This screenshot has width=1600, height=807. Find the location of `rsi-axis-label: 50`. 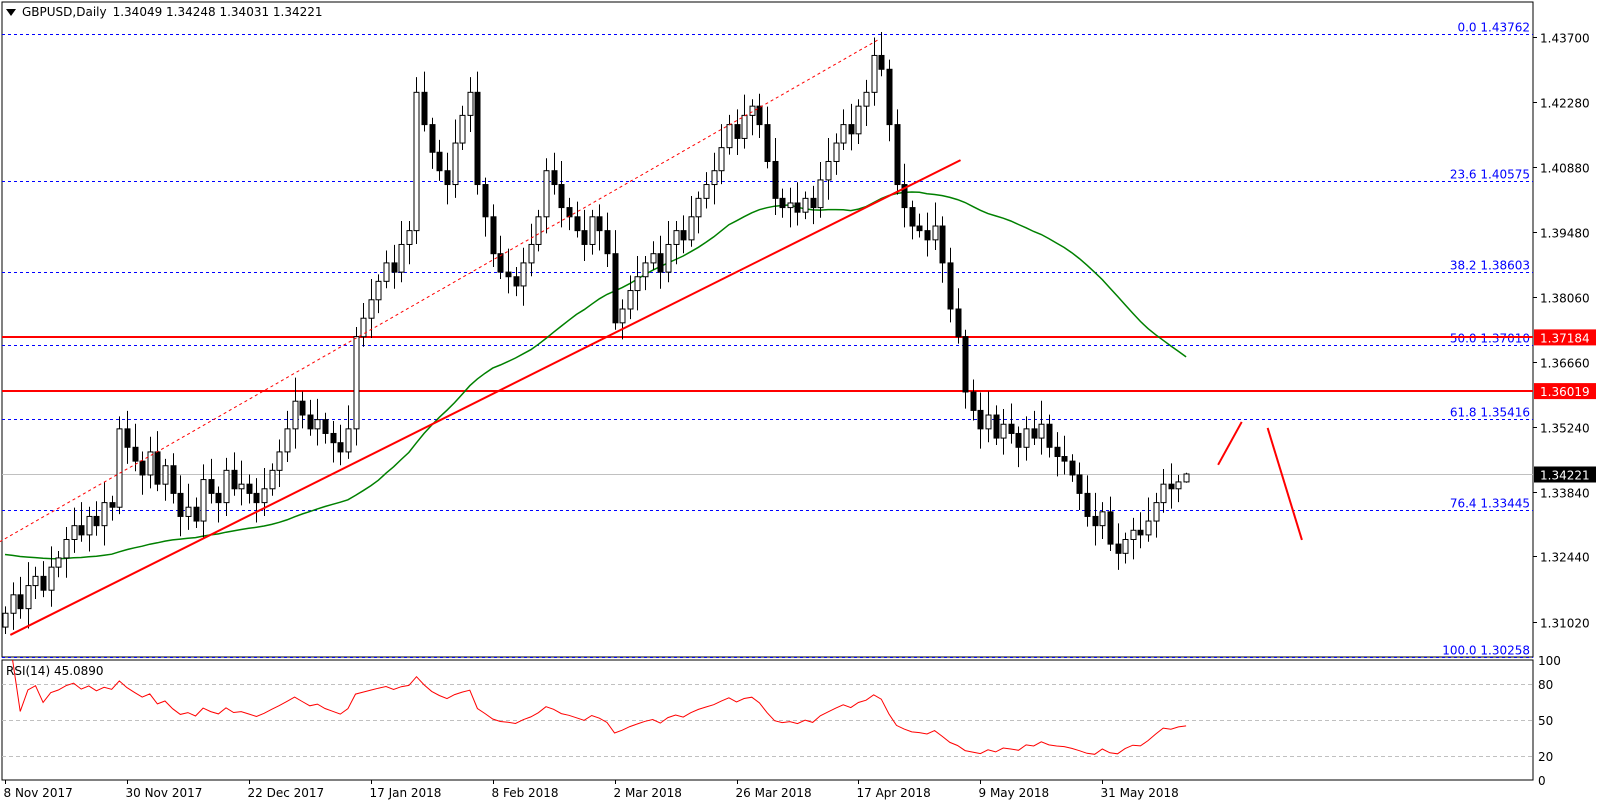

rsi-axis-label: 50 is located at coordinates (1545, 721).